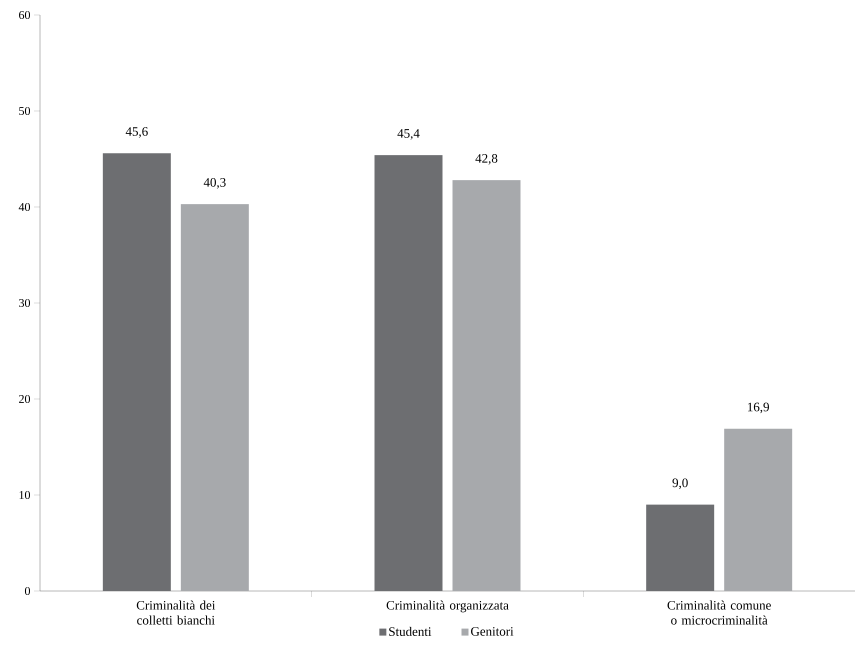 The width and height of the screenshot is (861, 647). What do you see at coordinates (24, 111) in the screenshot?
I see `y-tick-label: 50` at bounding box center [24, 111].